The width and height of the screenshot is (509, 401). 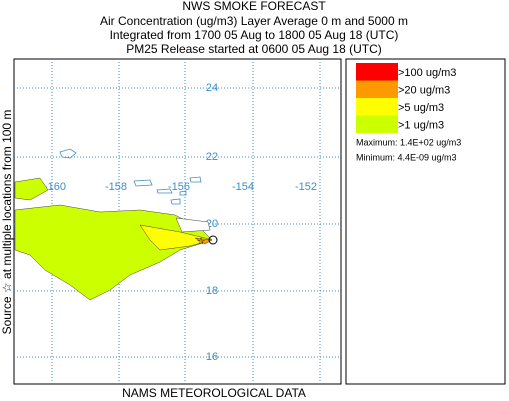 I want to click on longitude-label: -156, so click(x=179, y=187).